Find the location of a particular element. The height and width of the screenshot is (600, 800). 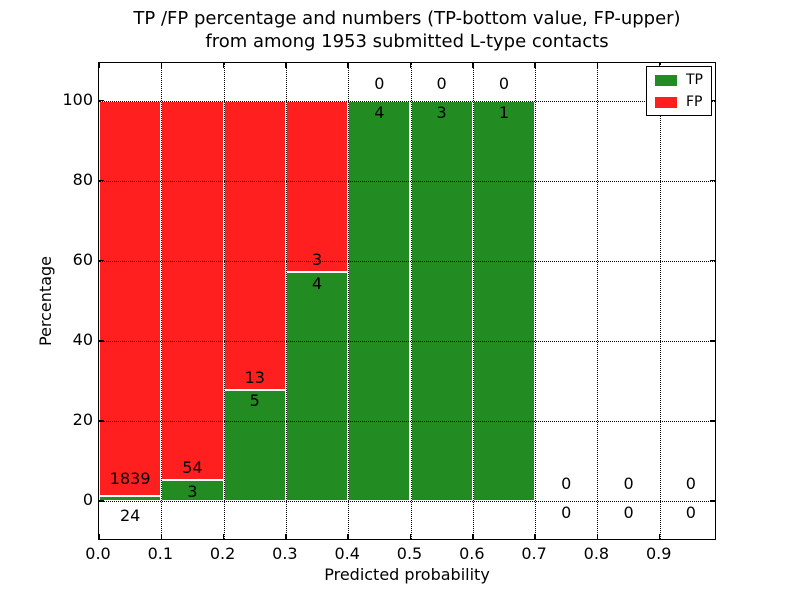

legend-label-tp: TP is located at coordinates (694, 80).